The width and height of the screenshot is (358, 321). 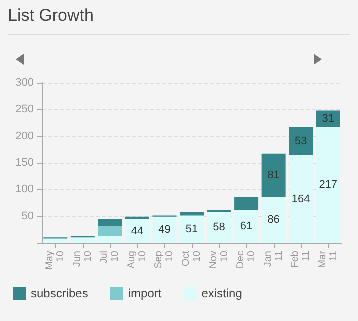 I want to click on data-label: 58, so click(x=219, y=228).